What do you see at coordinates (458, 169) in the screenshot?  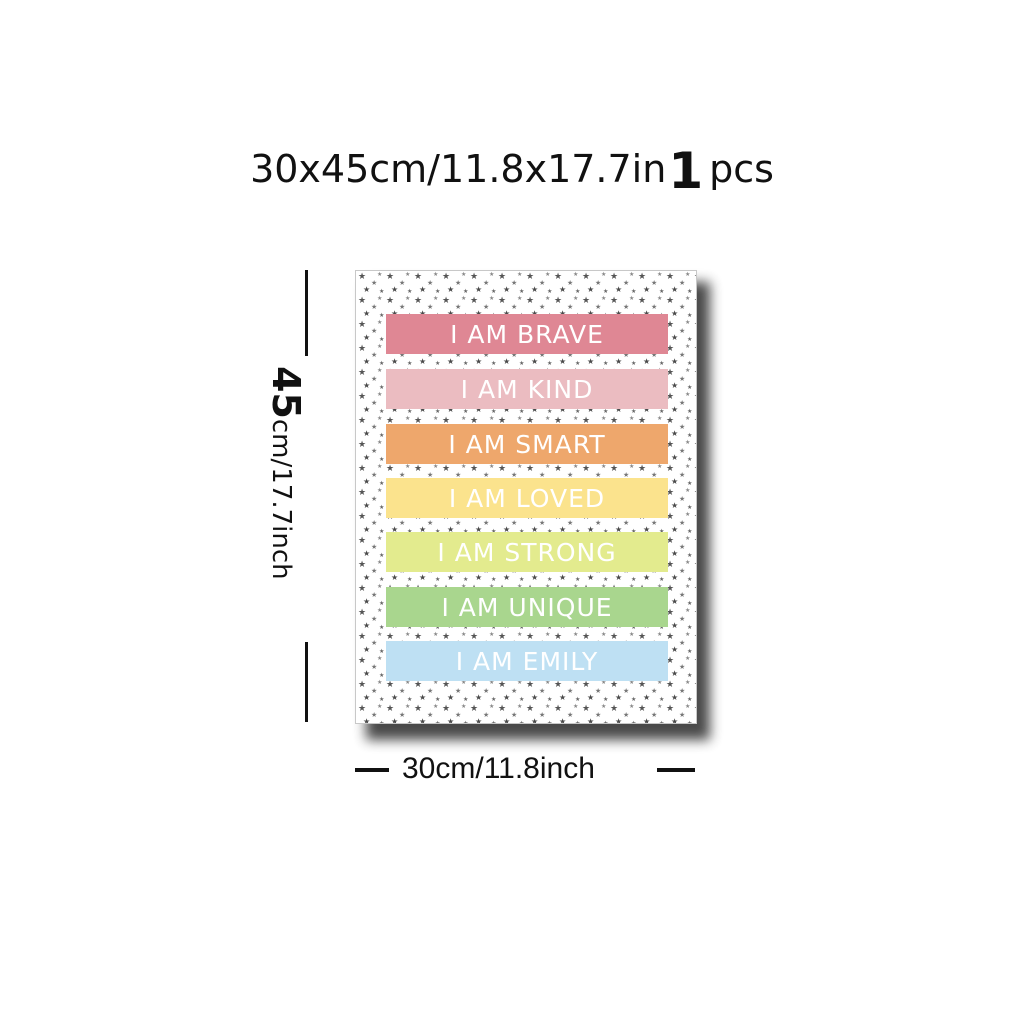 I see `size-text: 30x45cm/11.8x17.7in` at bounding box center [458, 169].